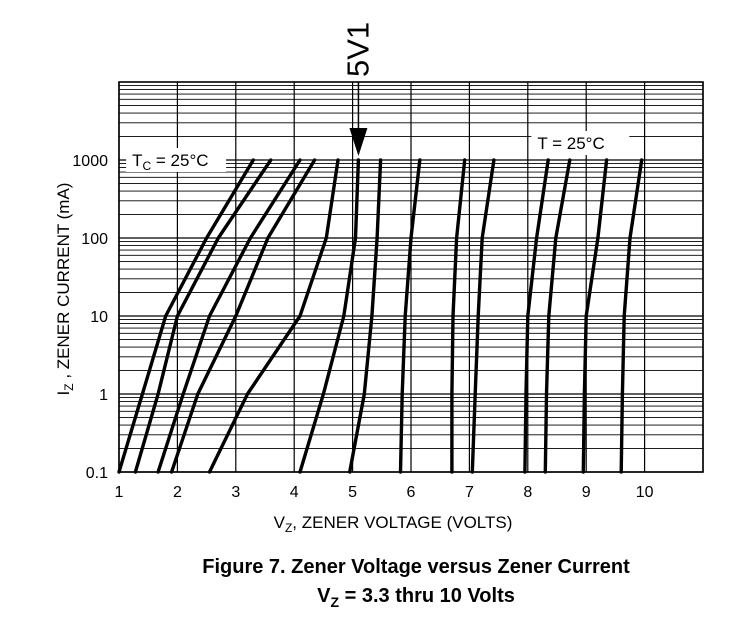  Describe the element at coordinates (329, 316) in the screenshot. I see `curve-5v1` at that location.